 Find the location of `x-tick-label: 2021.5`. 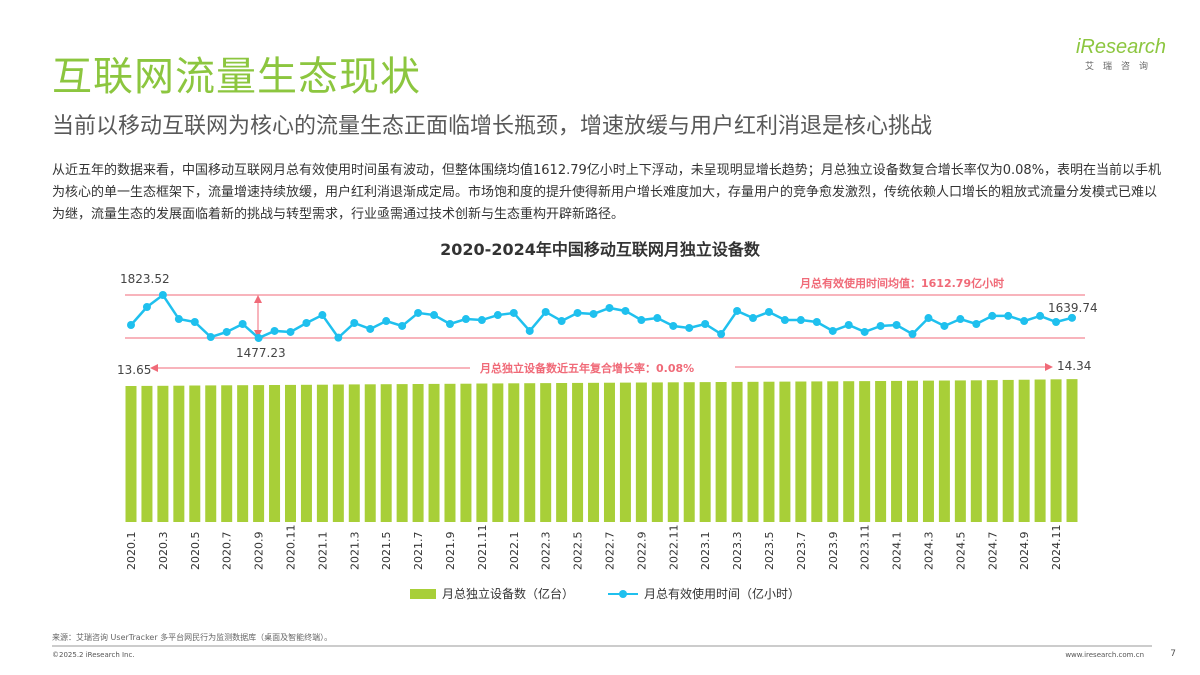

x-tick-label: 2021.5 is located at coordinates (386, 551).